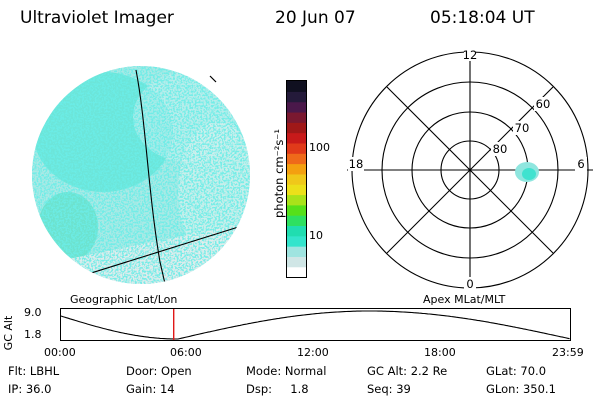 The width and height of the screenshot is (600, 400). What do you see at coordinates (33, 334) in the screenshot?
I see `altitude-tick-low: 1.8` at bounding box center [33, 334].